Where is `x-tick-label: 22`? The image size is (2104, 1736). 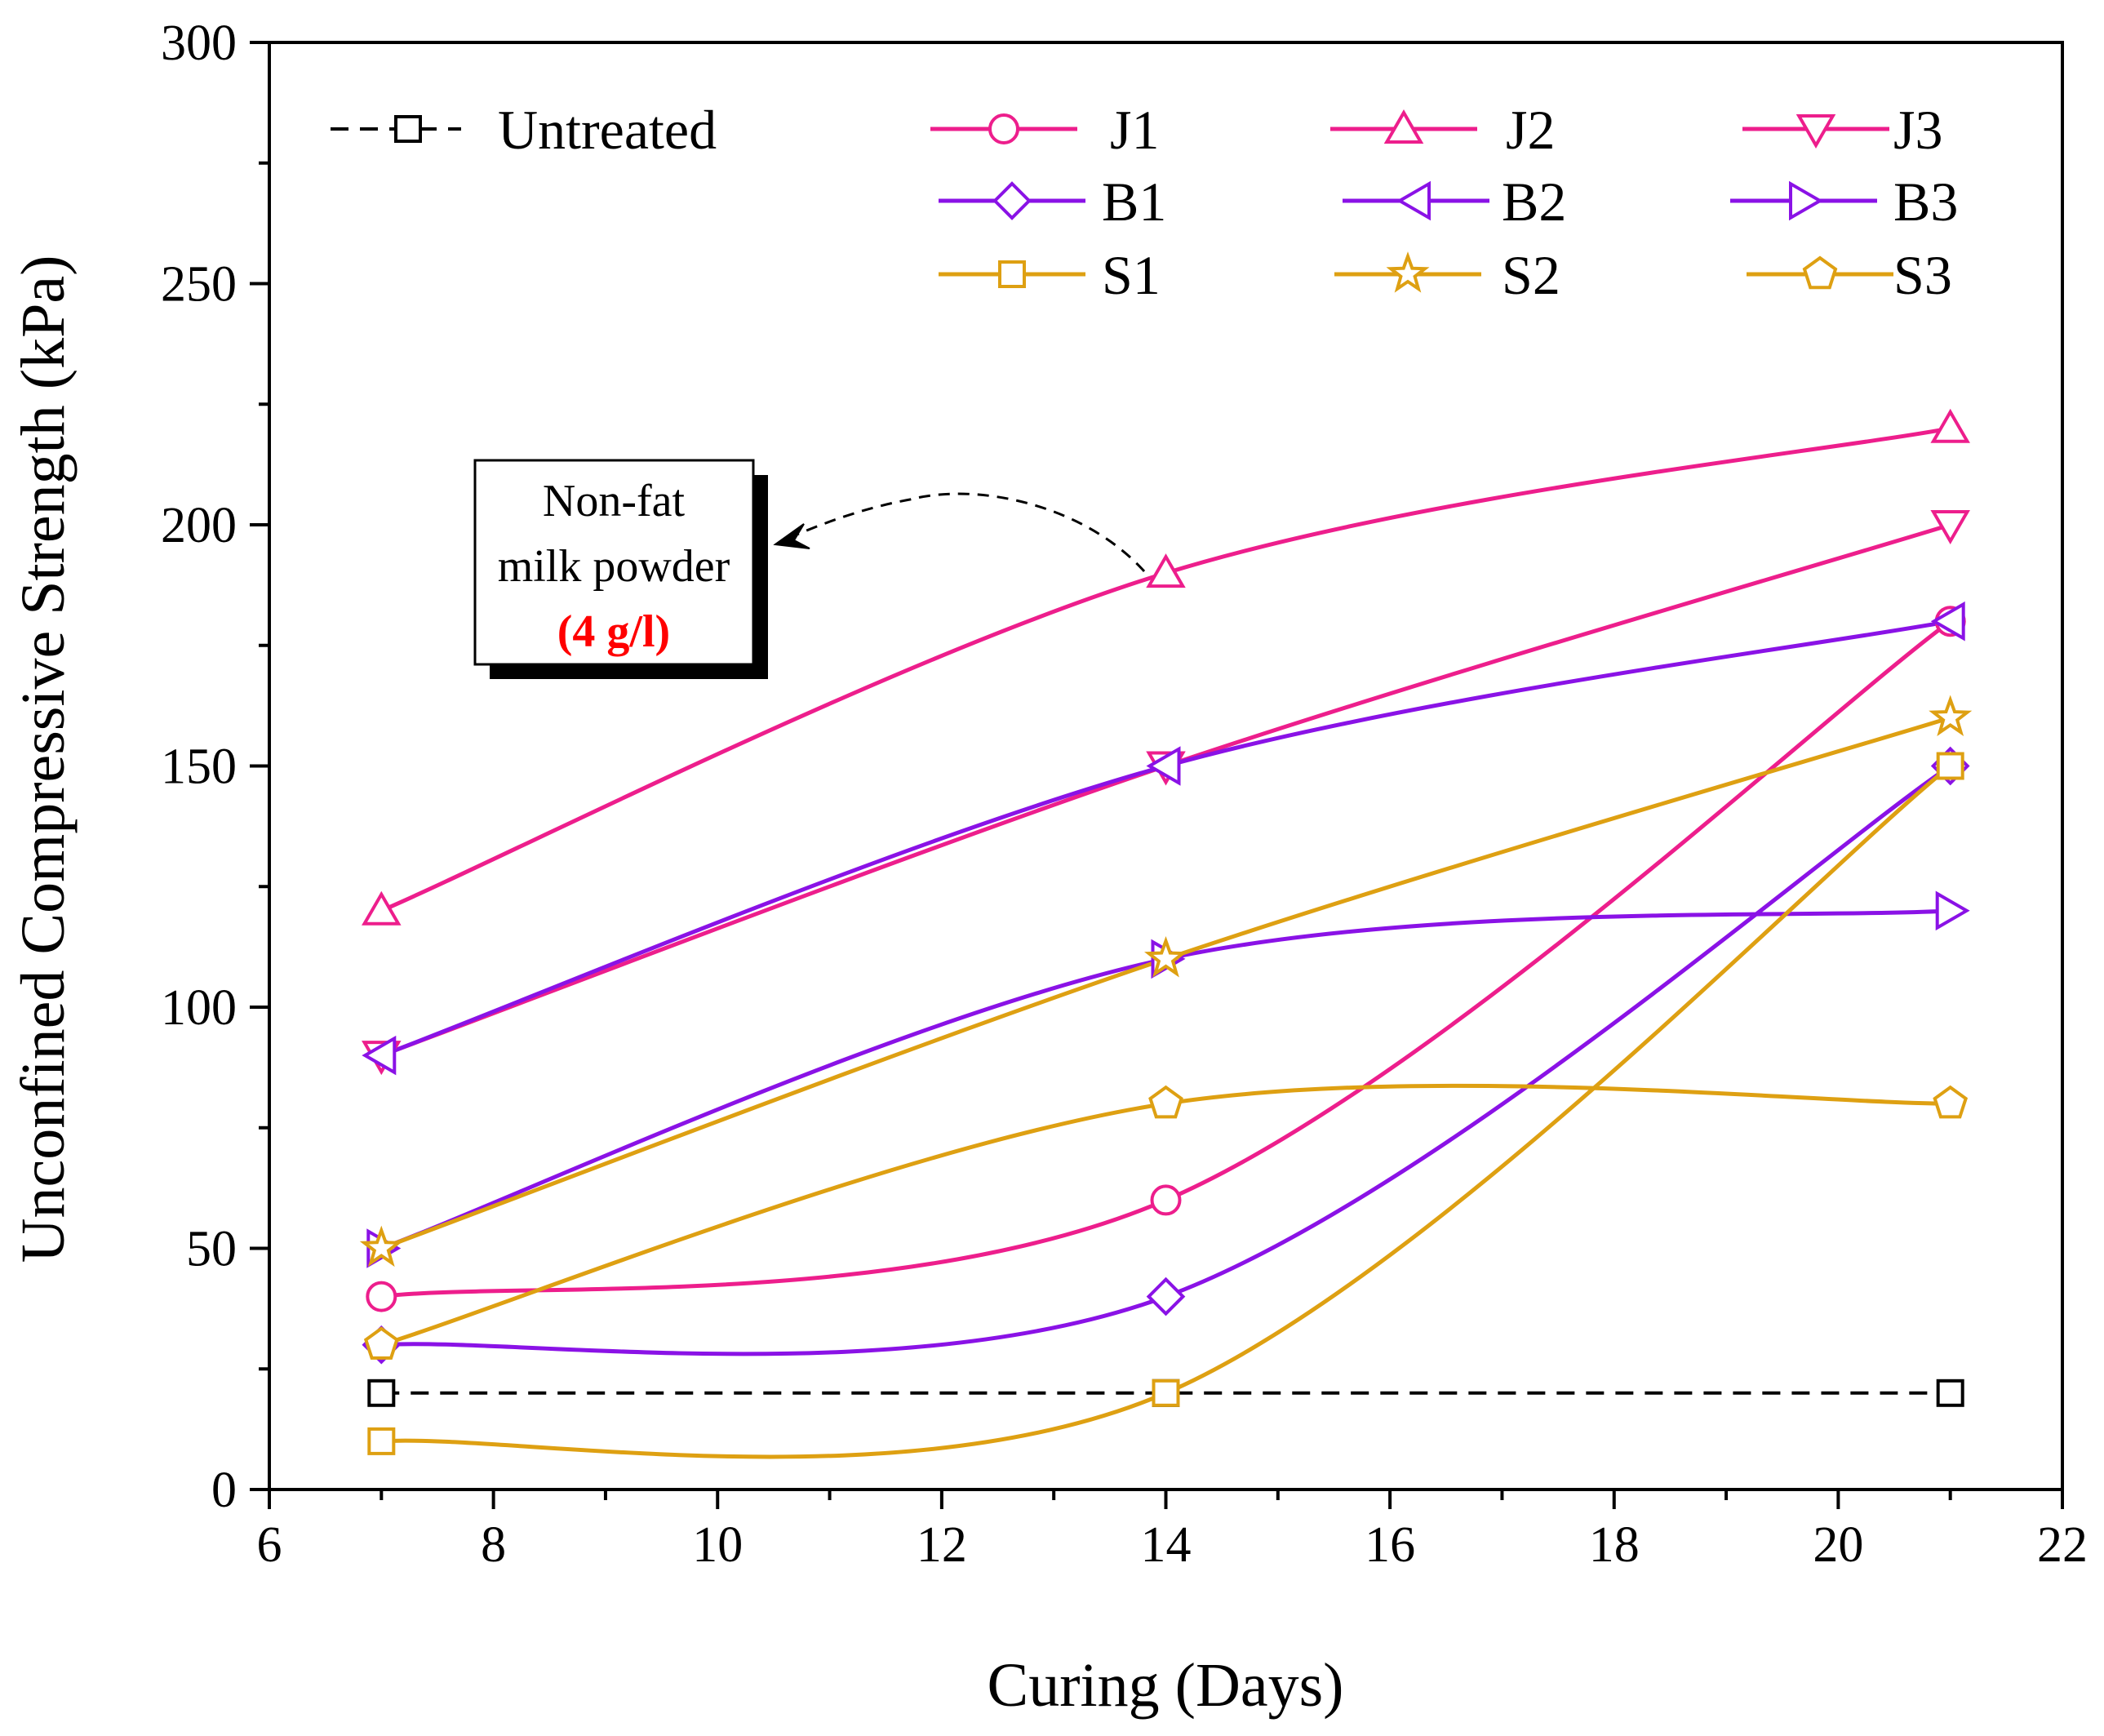
x-tick-label: 22 is located at coordinates (2062, 1545).